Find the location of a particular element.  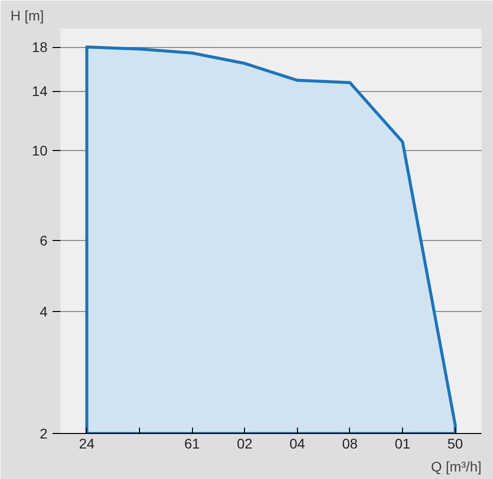

x-axis-title: Q [m³/h] is located at coordinates (456, 466).